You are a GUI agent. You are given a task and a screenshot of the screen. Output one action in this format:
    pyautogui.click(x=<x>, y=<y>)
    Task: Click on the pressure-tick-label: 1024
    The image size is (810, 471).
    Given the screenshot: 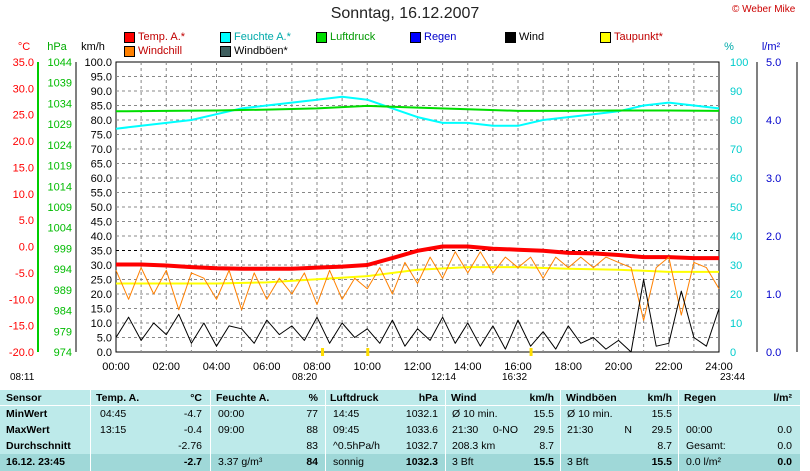 What is the action you would take?
    pyautogui.click(x=60, y=146)
    